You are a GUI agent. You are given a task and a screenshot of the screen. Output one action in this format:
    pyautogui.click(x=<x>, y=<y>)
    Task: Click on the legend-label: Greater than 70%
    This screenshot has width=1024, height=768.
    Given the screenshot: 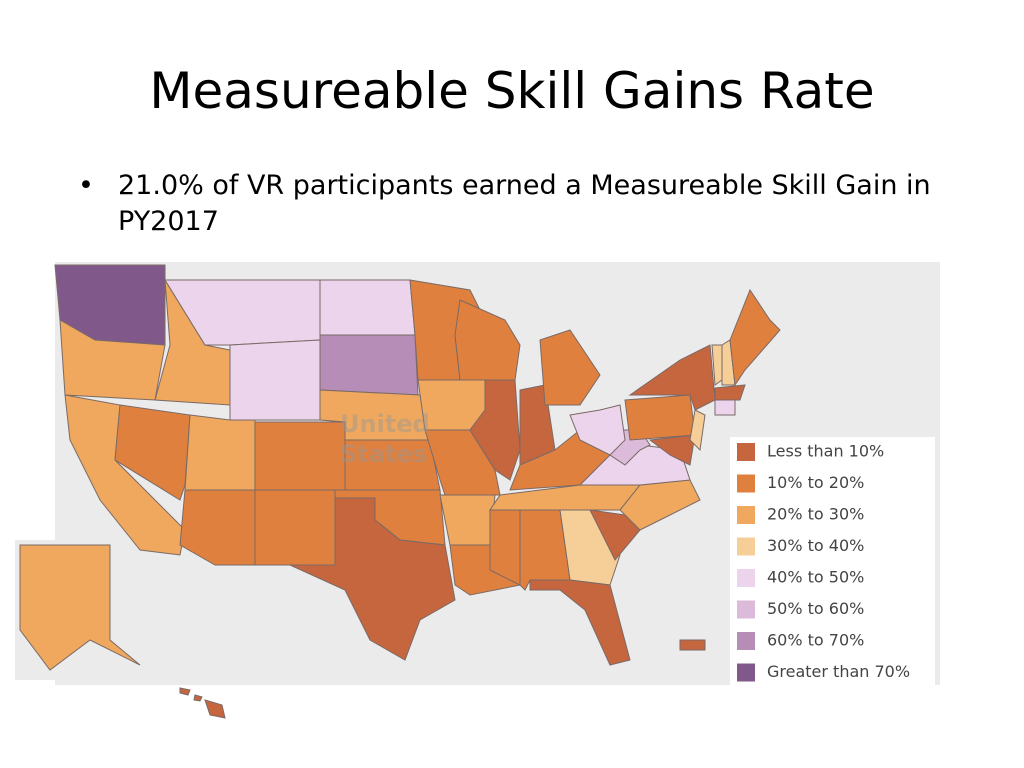 What is the action you would take?
    pyautogui.click(x=838, y=671)
    